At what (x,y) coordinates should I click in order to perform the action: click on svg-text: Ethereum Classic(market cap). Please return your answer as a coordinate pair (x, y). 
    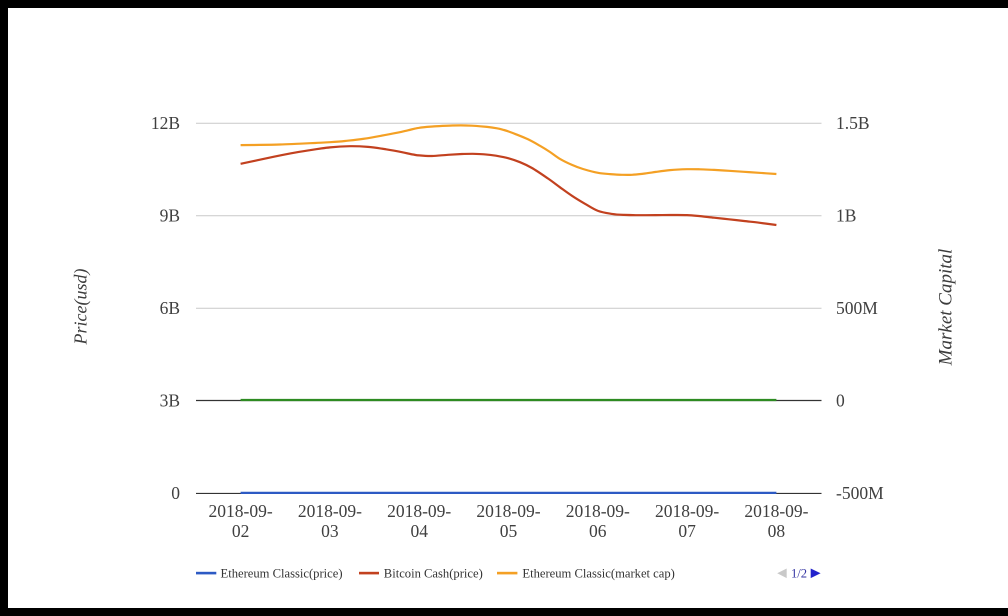
    Looking at the image, I should click on (598, 574).